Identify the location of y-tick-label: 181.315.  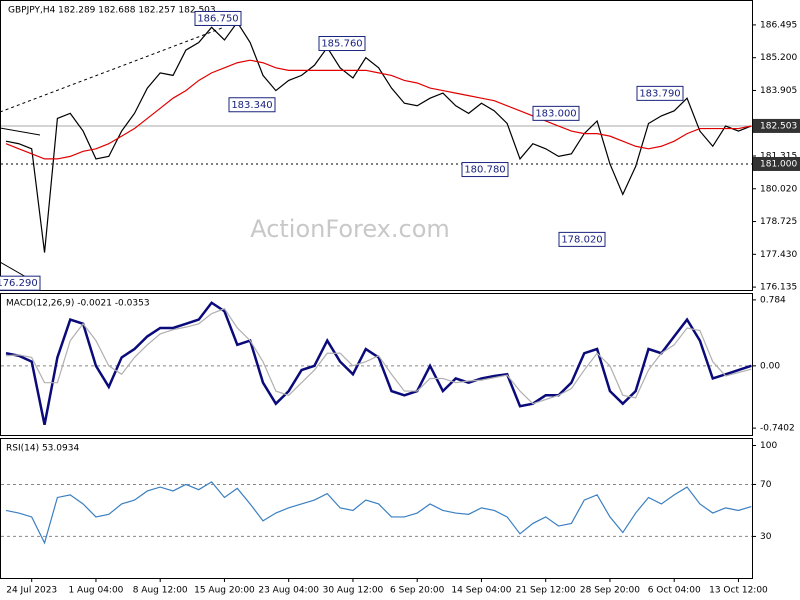
(778, 157).